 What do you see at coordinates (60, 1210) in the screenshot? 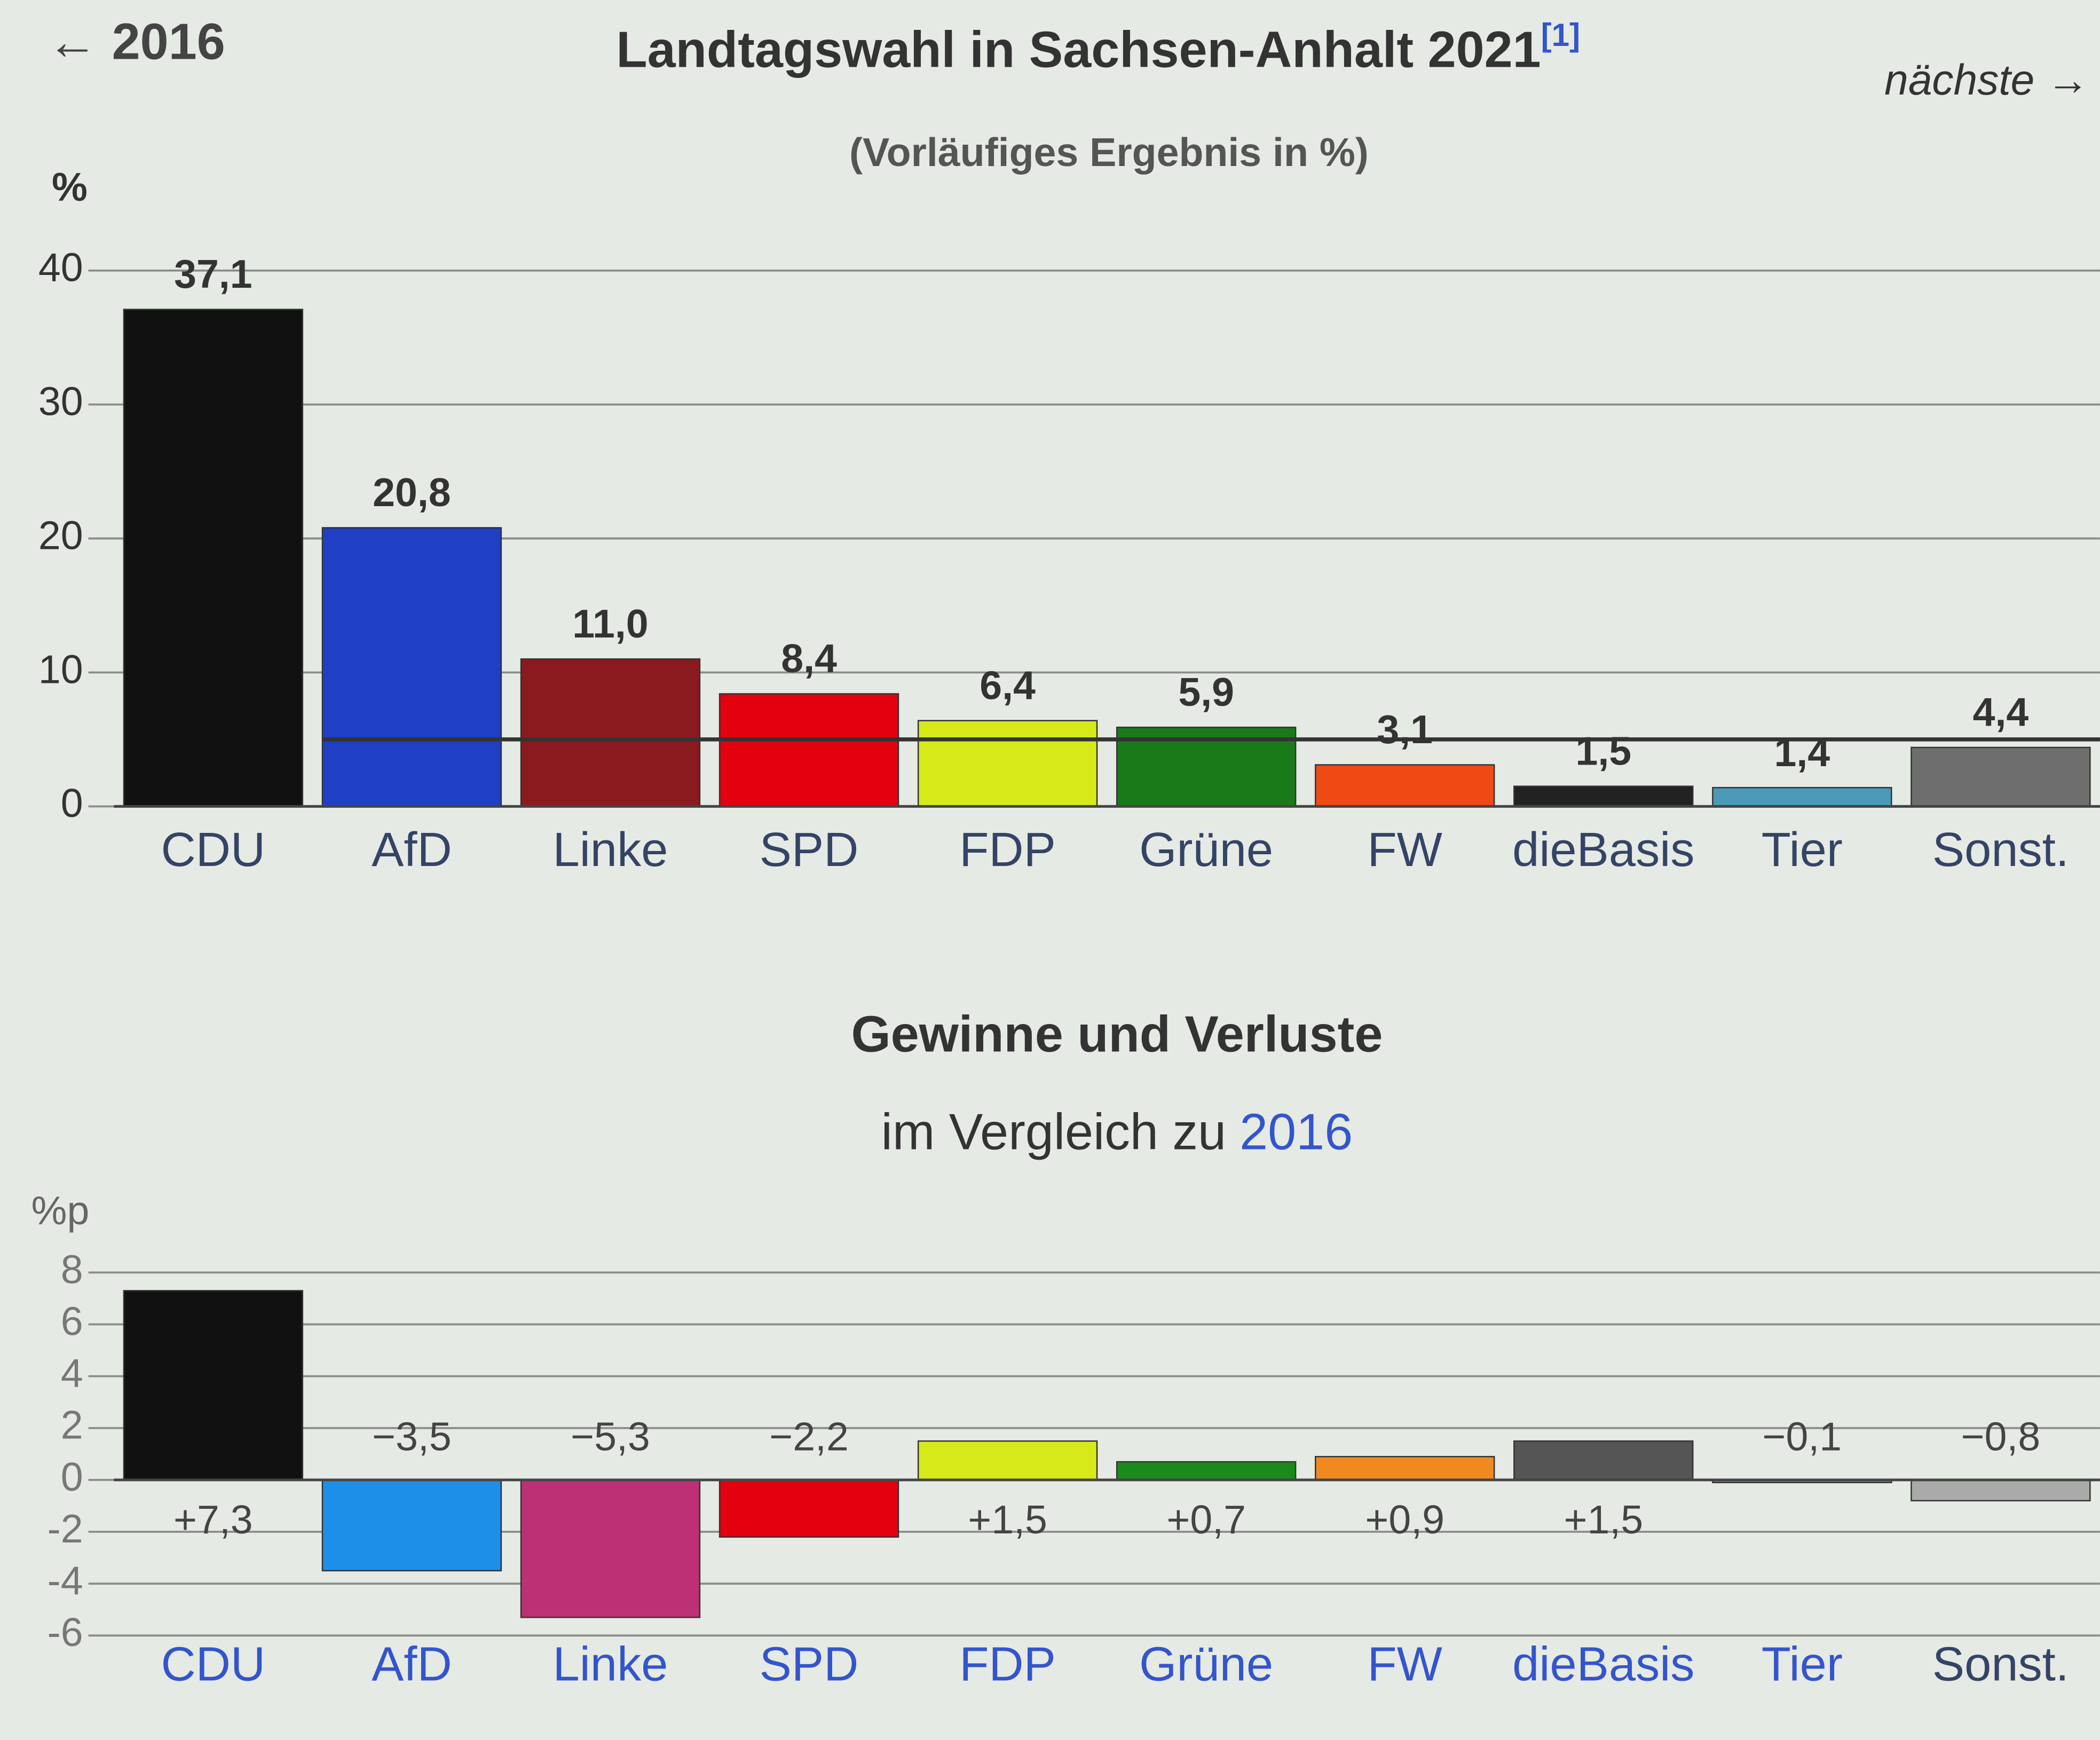
I see `y-axis-label: %p` at bounding box center [60, 1210].